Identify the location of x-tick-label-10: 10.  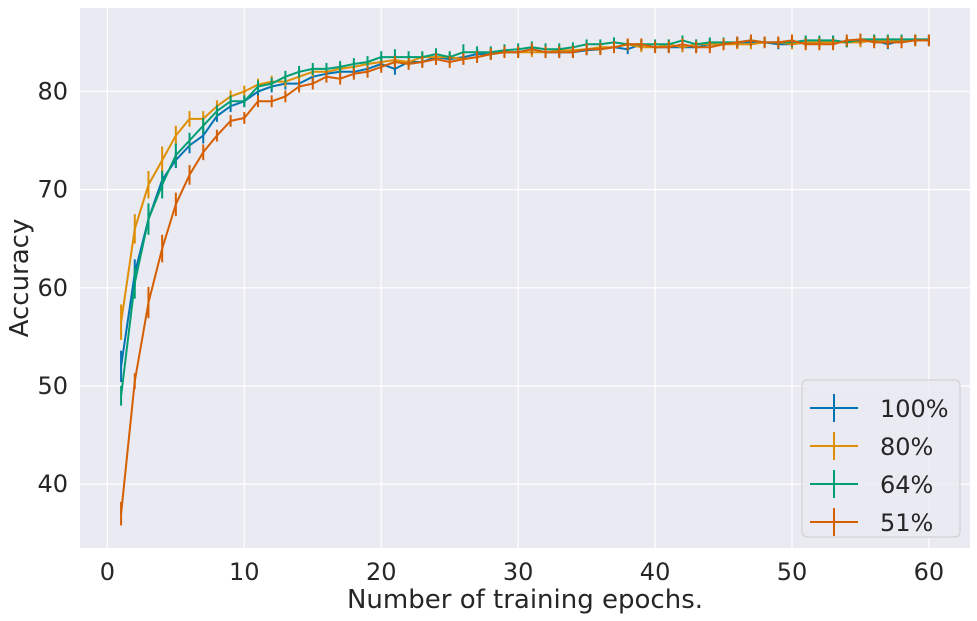
(244, 572).